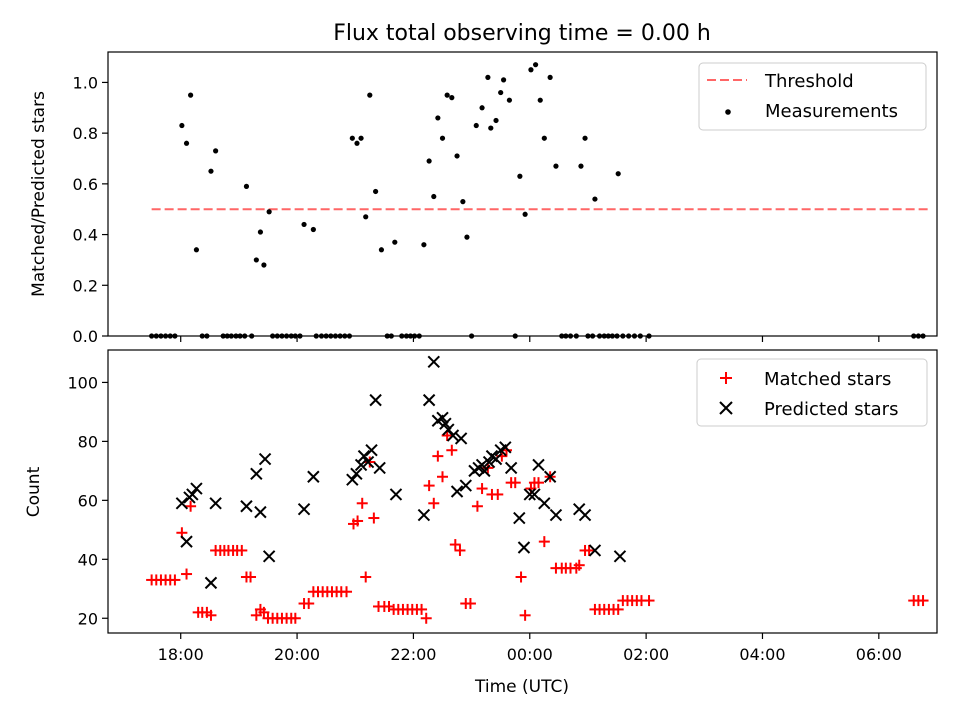 The height and width of the screenshot is (720, 960). I want to click on bottom-y-tick-label: 60, so click(88, 500).